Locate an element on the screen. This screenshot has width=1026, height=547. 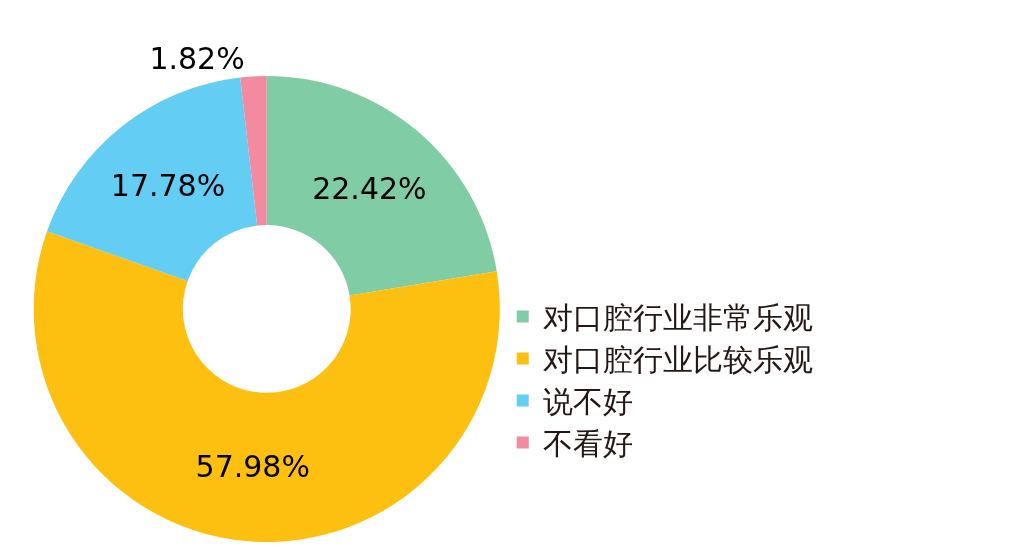
data-label: 22.42% is located at coordinates (369, 188).